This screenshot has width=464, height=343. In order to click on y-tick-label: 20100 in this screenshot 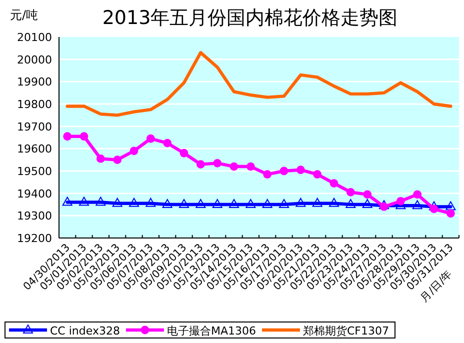, I will do `click(34, 37)`.